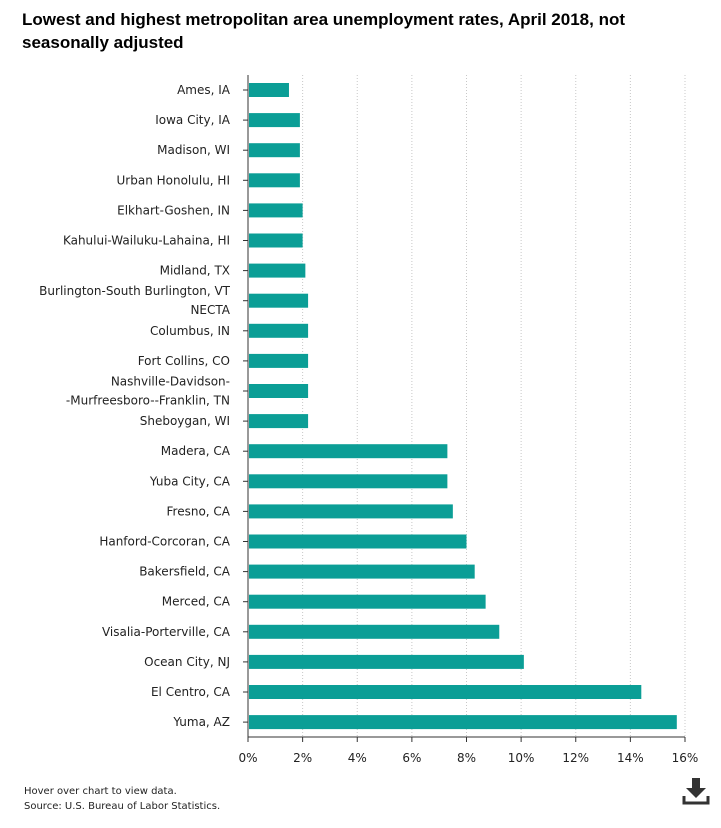 This screenshot has height=828, width=721. I want to click on category-label: Elkhart-Goshen, IN, so click(173, 210).